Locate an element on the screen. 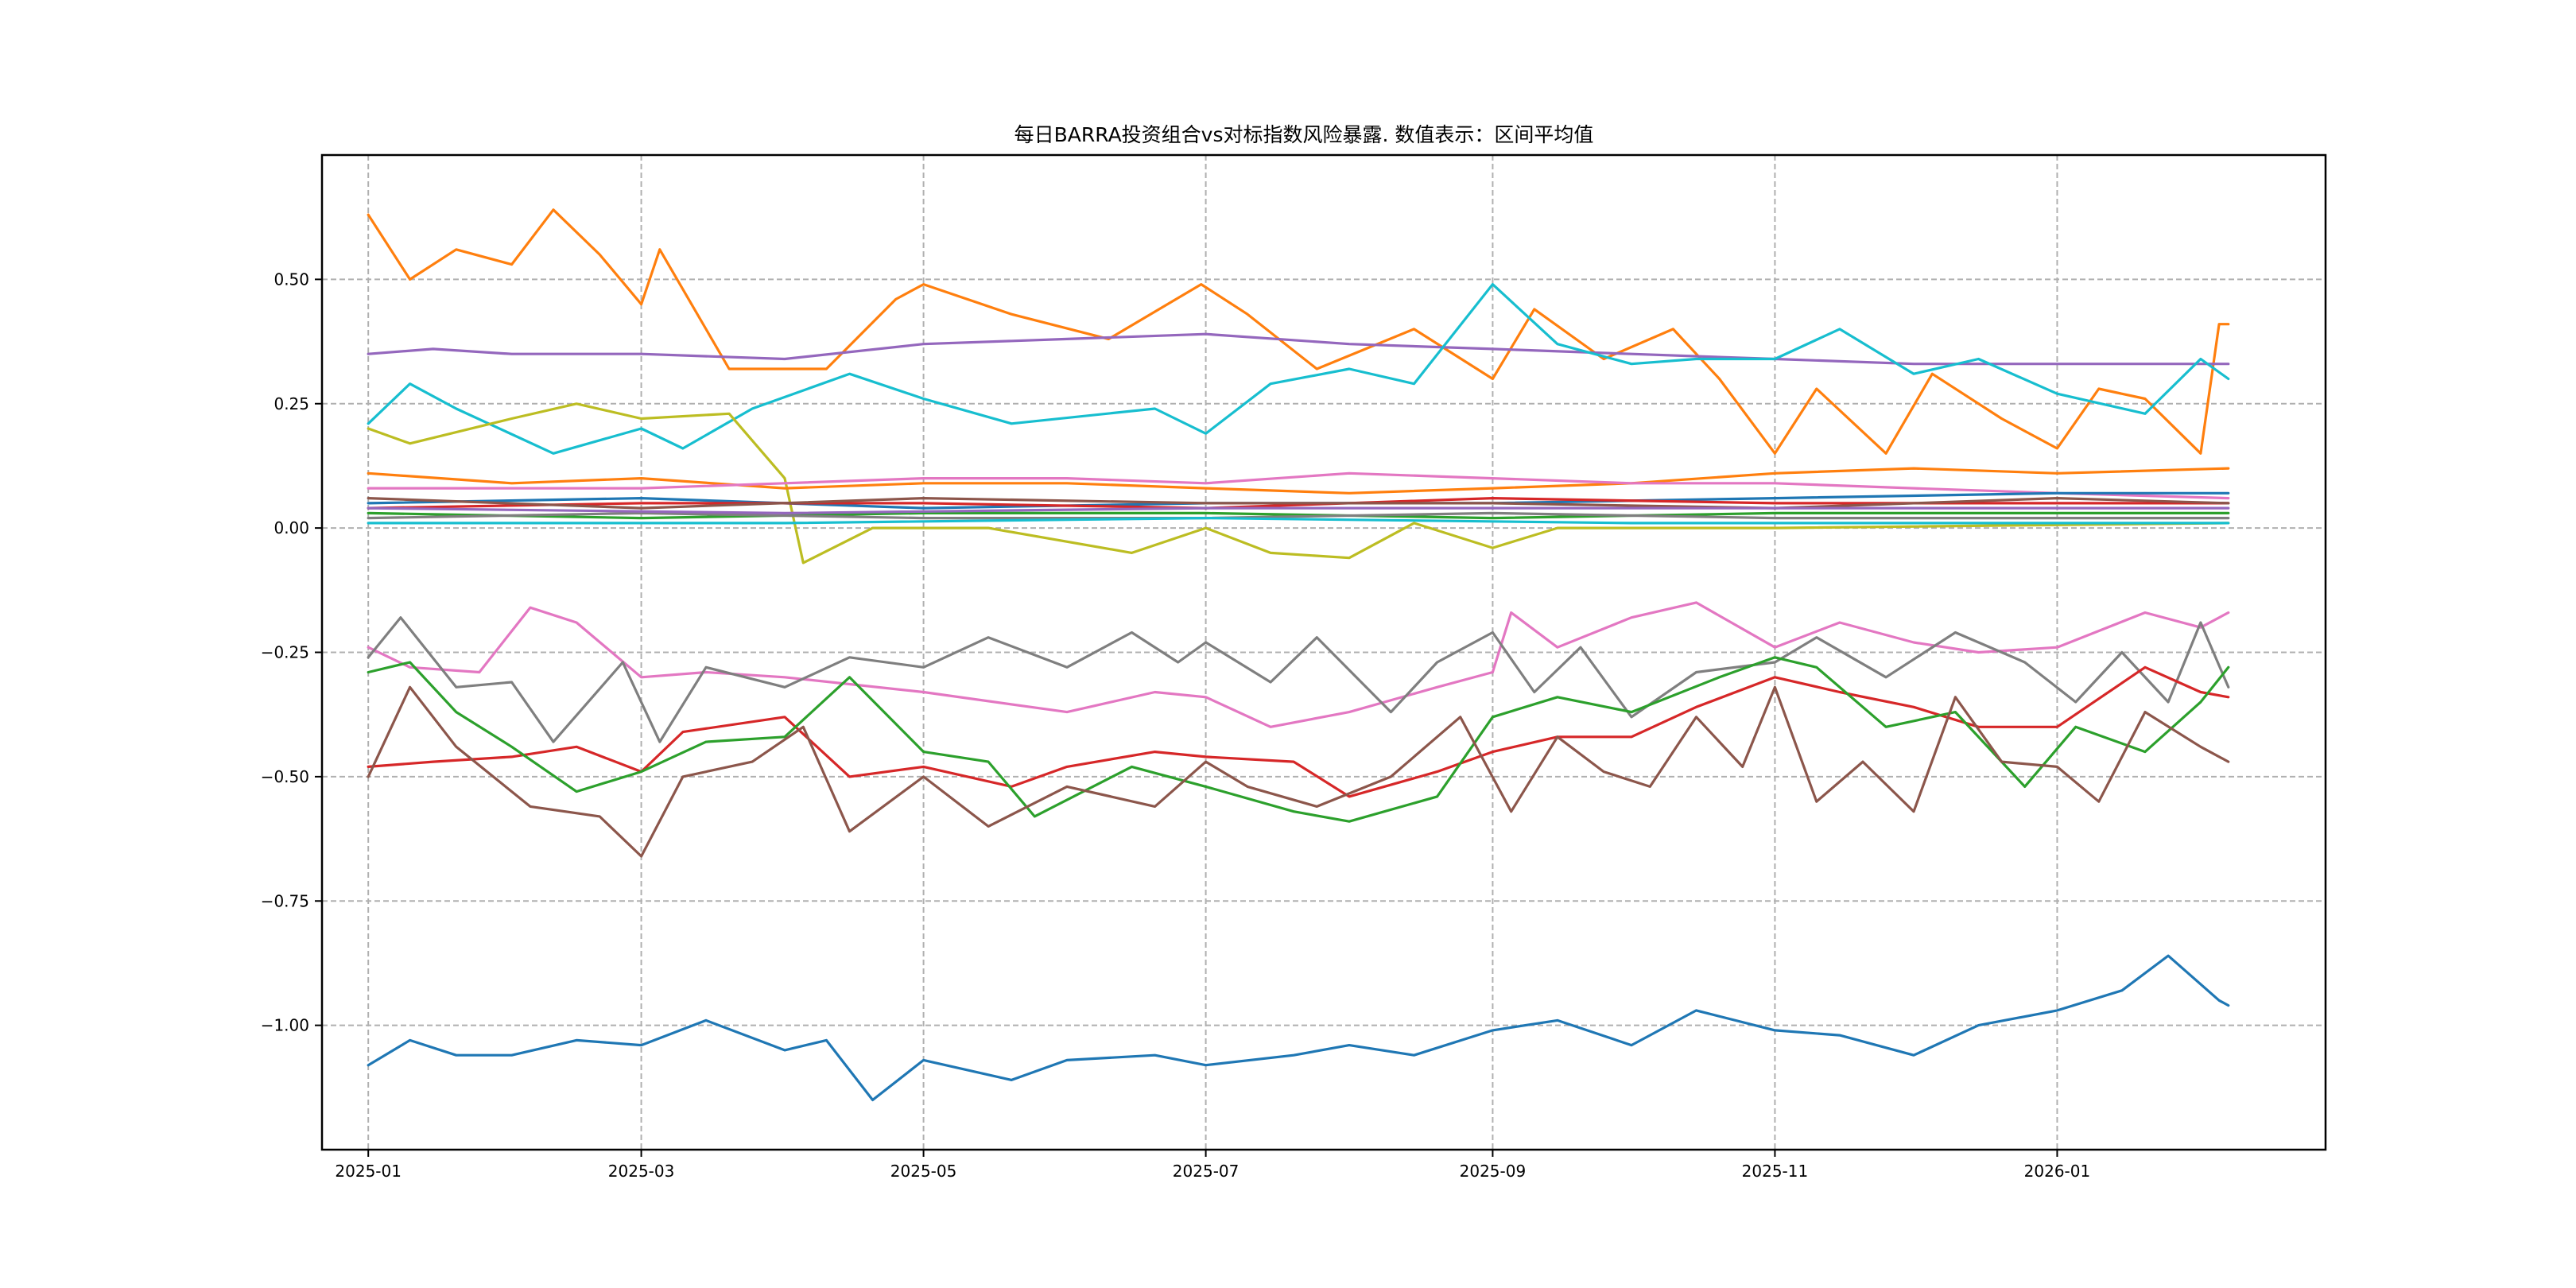 Image resolution: width=2576 pixels, height=1288 pixels. y-tick-label: −0.75 is located at coordinates (285, 901).